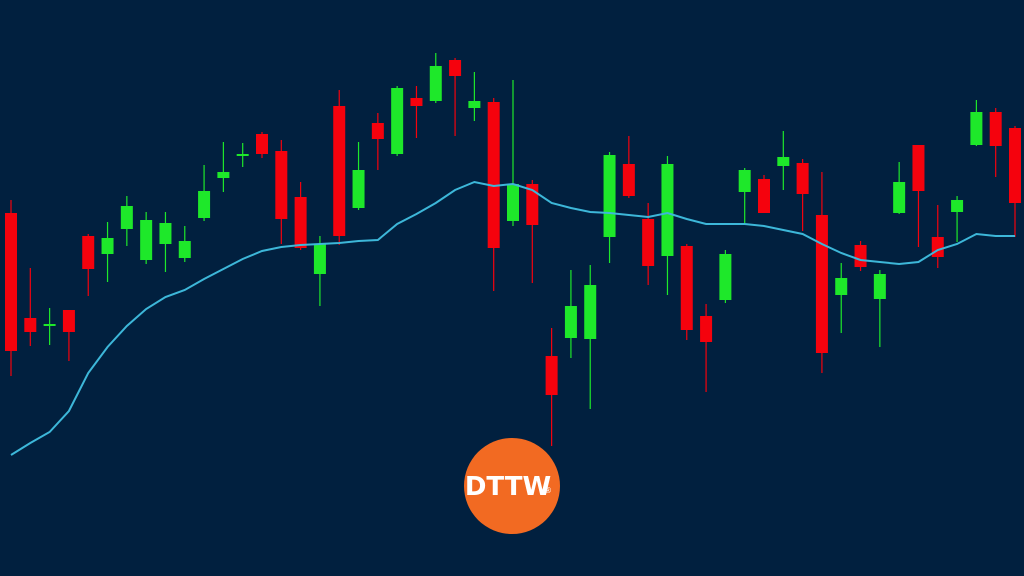 Image resolution: width=1024 pixels, height=576 pixels. I want to click on logo-circle, so click(512, 486).